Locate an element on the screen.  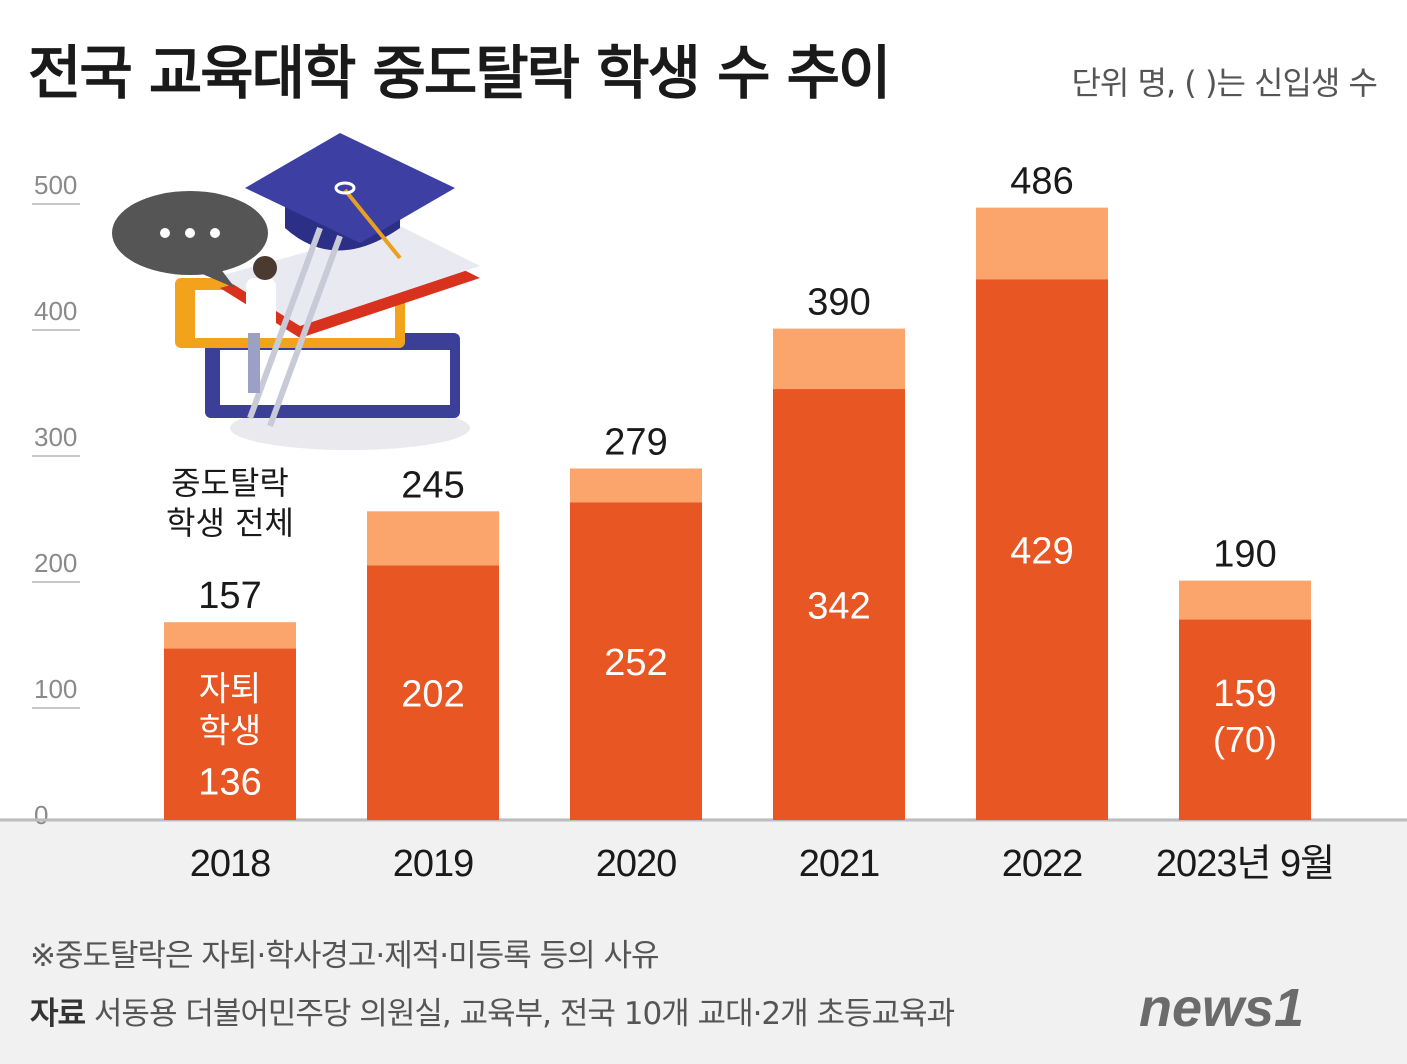
dropout-value-label: 429 is located at coordinates (1041, 552).